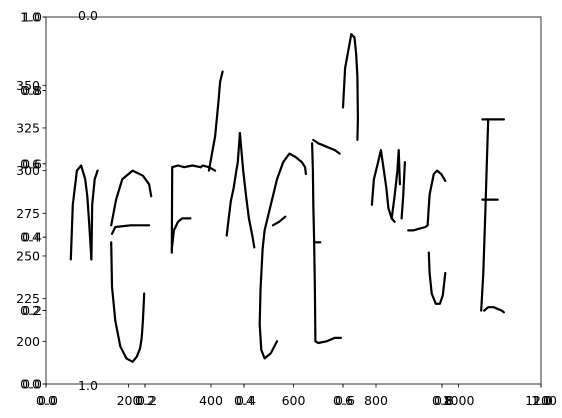  Describe the element at coordinates (88, 385) in the screenshot. I see `overlay-x-tick-label-bottom: 1.0` at that location.